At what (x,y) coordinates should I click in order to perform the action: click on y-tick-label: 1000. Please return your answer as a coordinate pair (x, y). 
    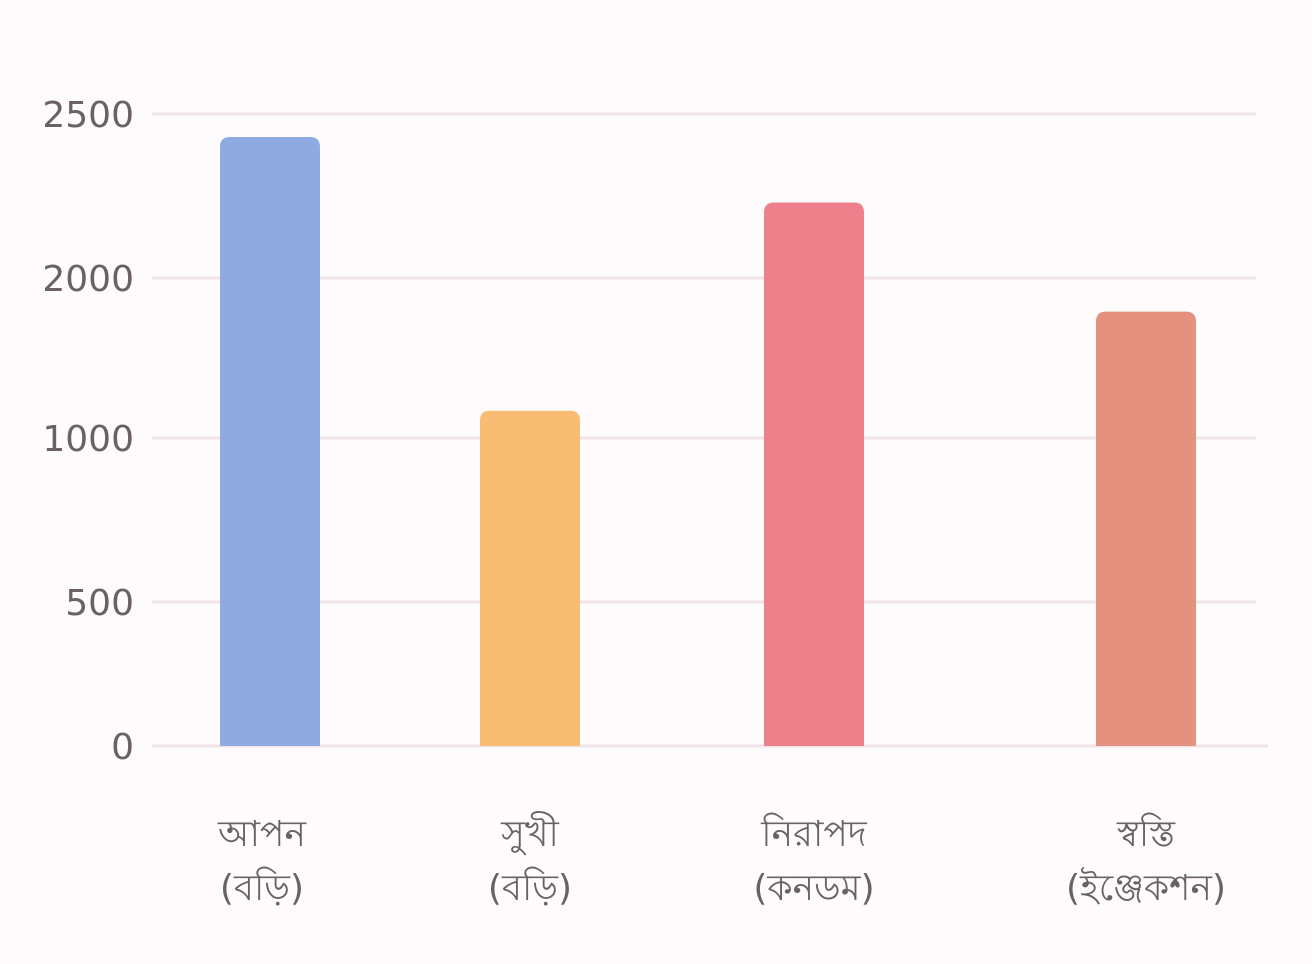
    Looking at the image, I should click on (88, 439).